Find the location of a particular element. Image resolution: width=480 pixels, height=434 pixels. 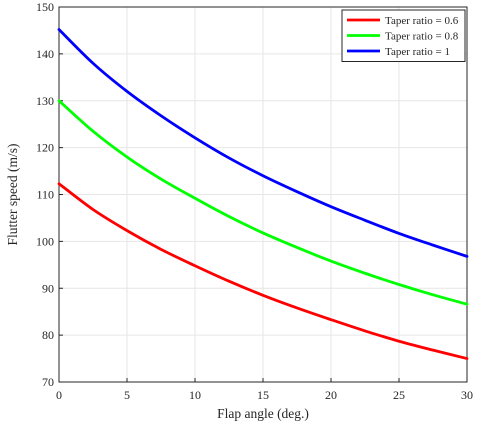

y-tick-label: 100 is located at coordinates (45, 241).